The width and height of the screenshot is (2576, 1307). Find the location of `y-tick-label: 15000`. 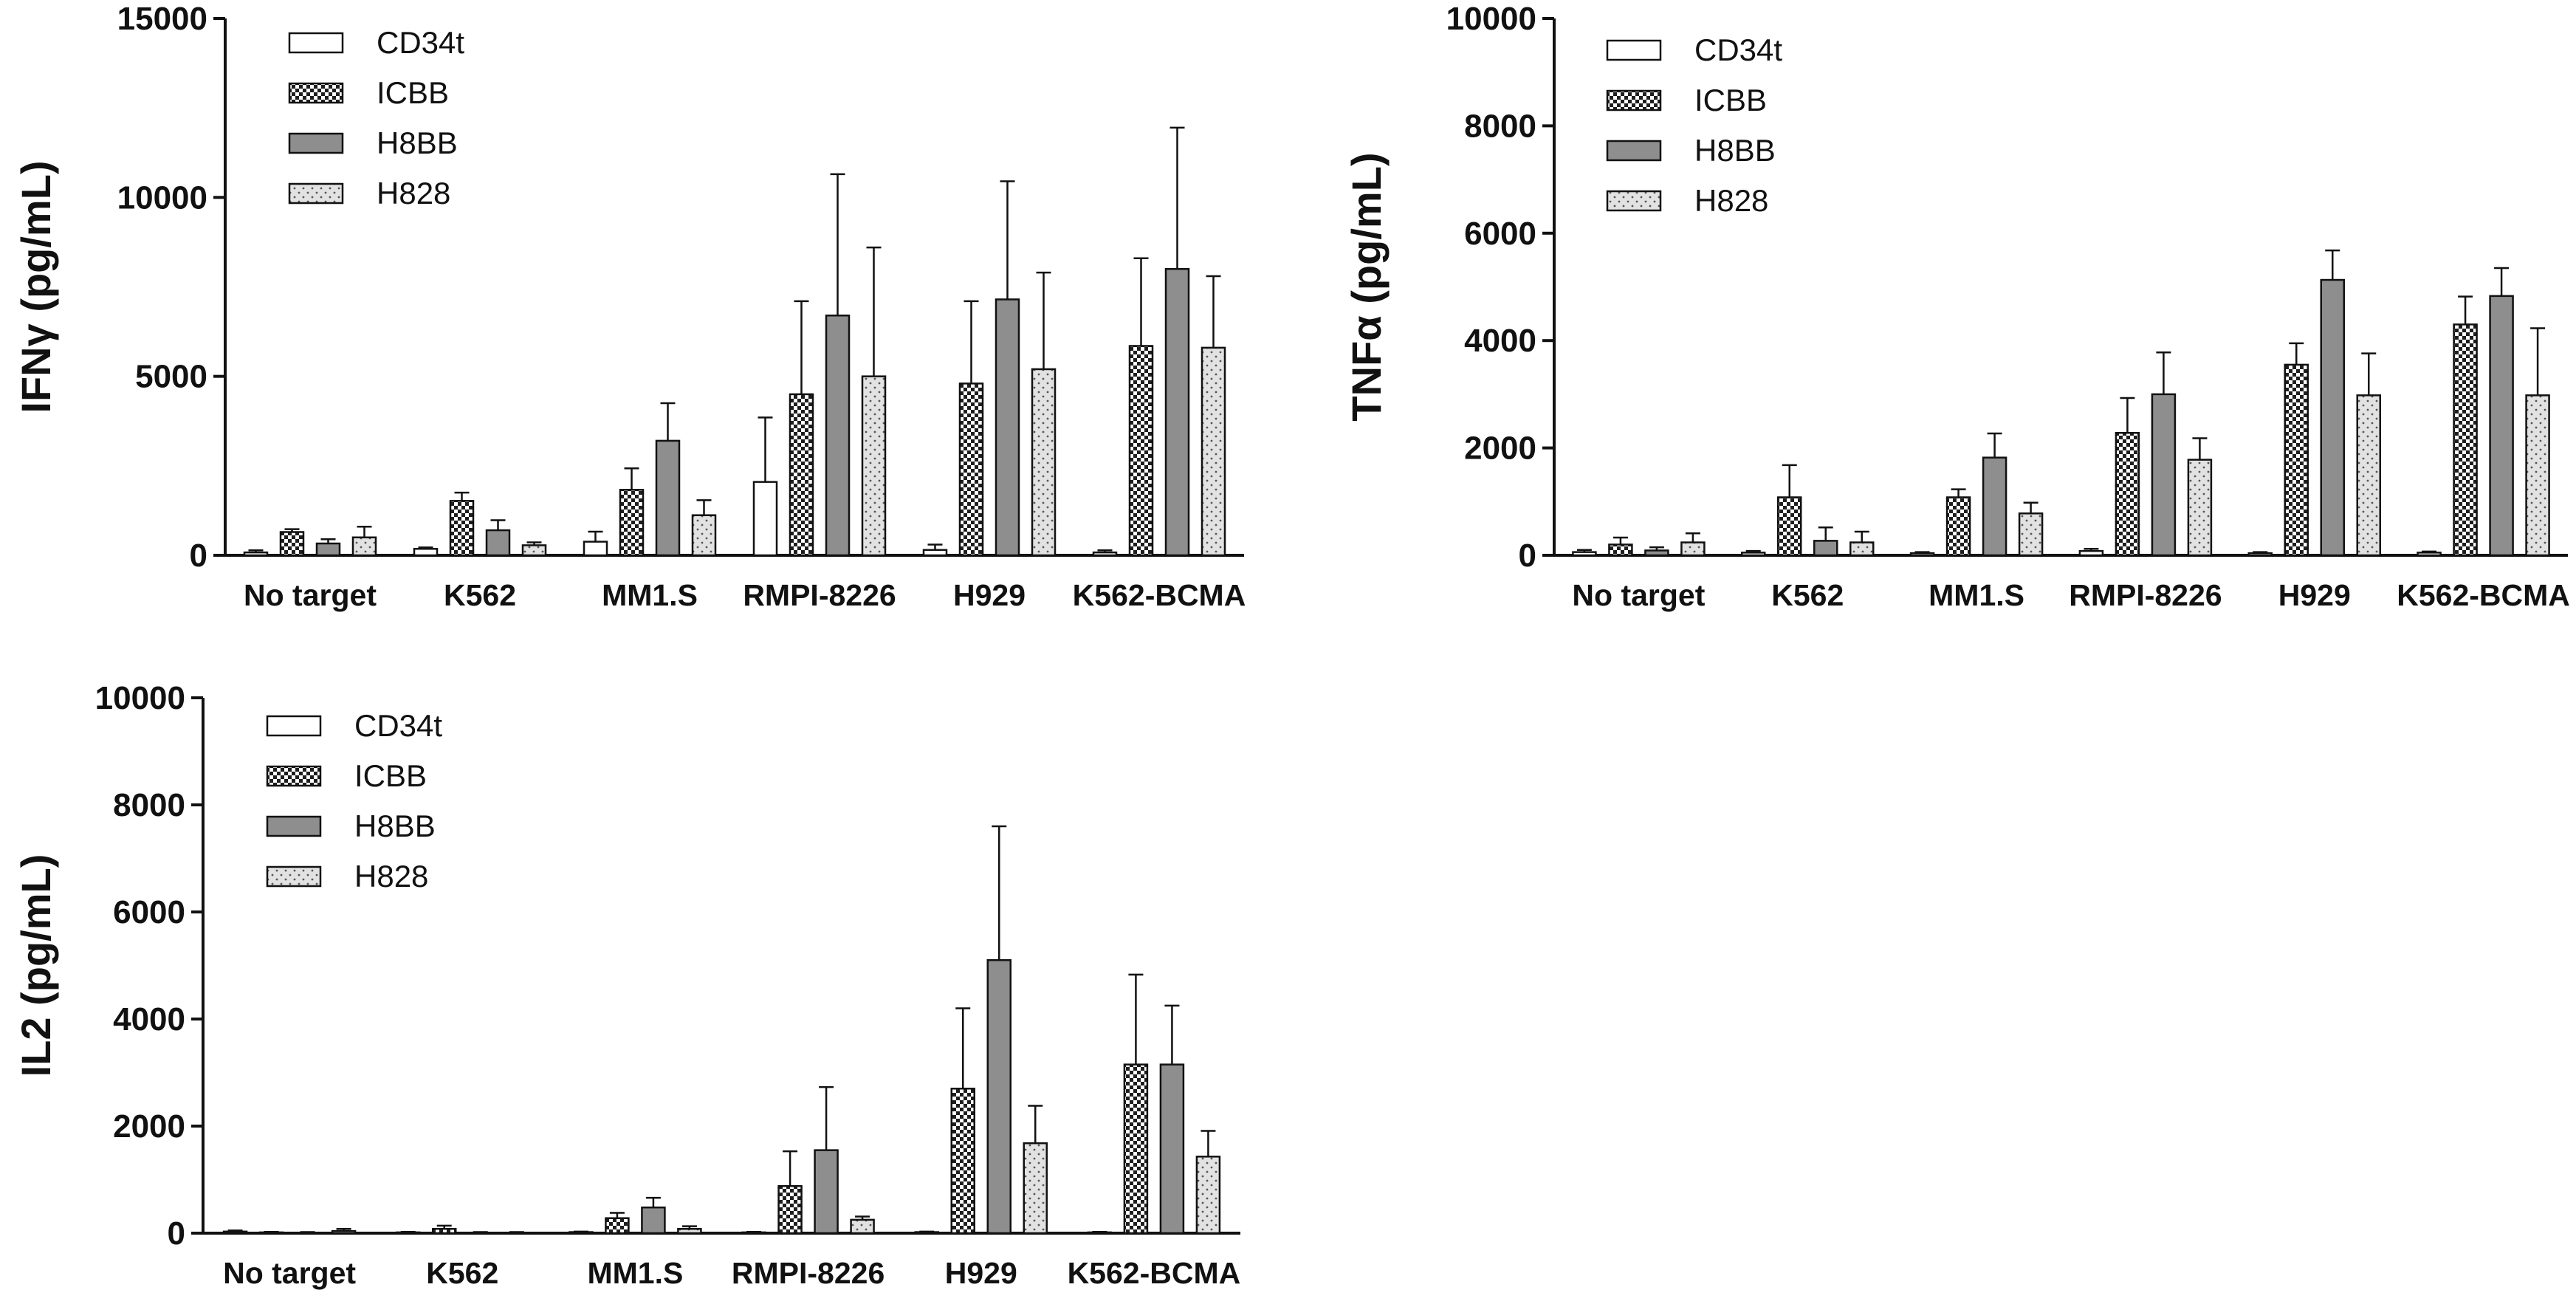

y-tick-label: 15000 is located at coordinates (162, 19).